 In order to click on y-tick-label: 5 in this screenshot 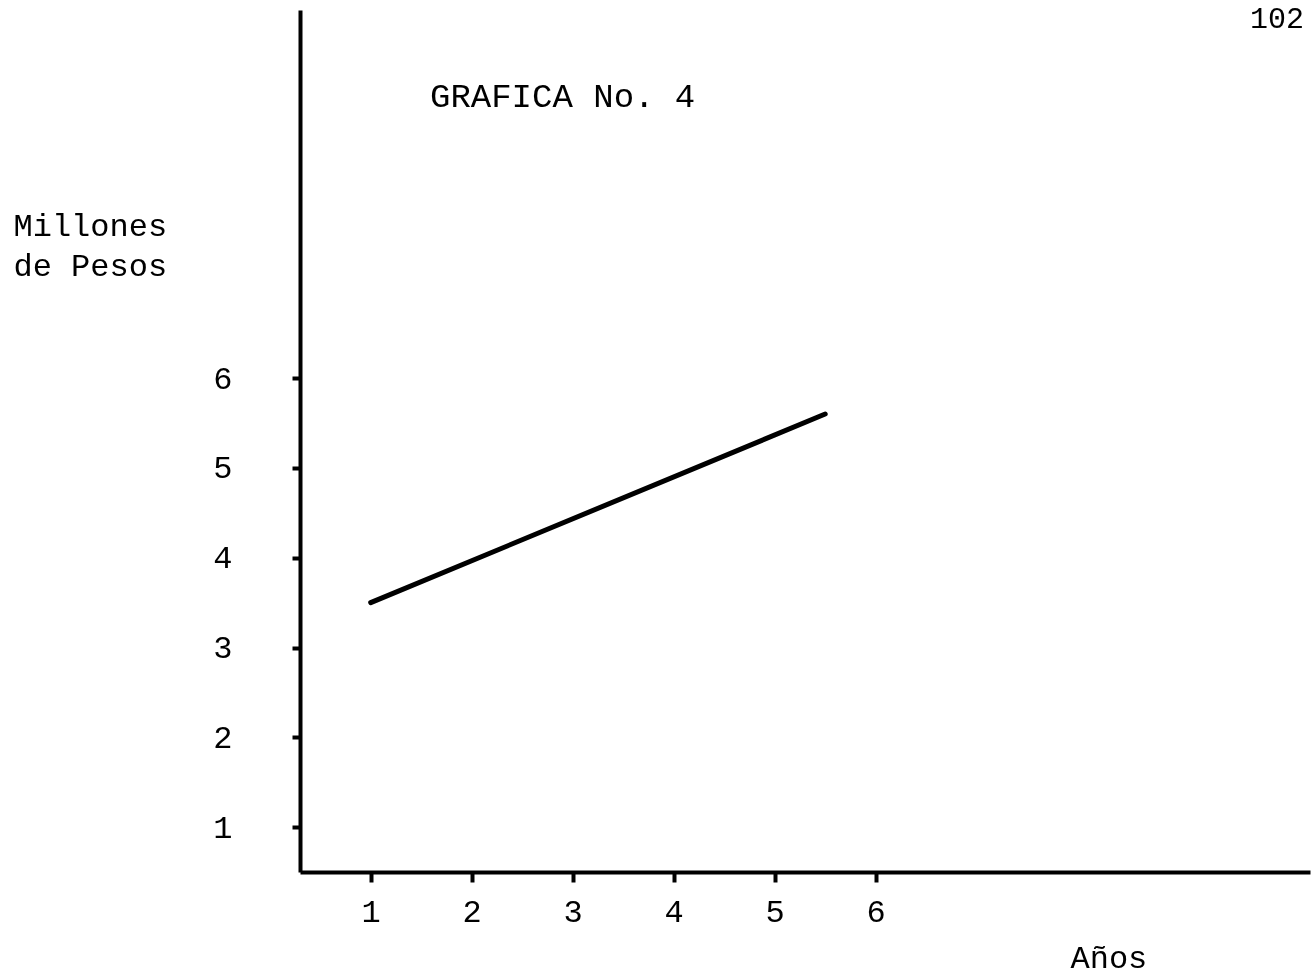, I will do `click(223, 470)`.